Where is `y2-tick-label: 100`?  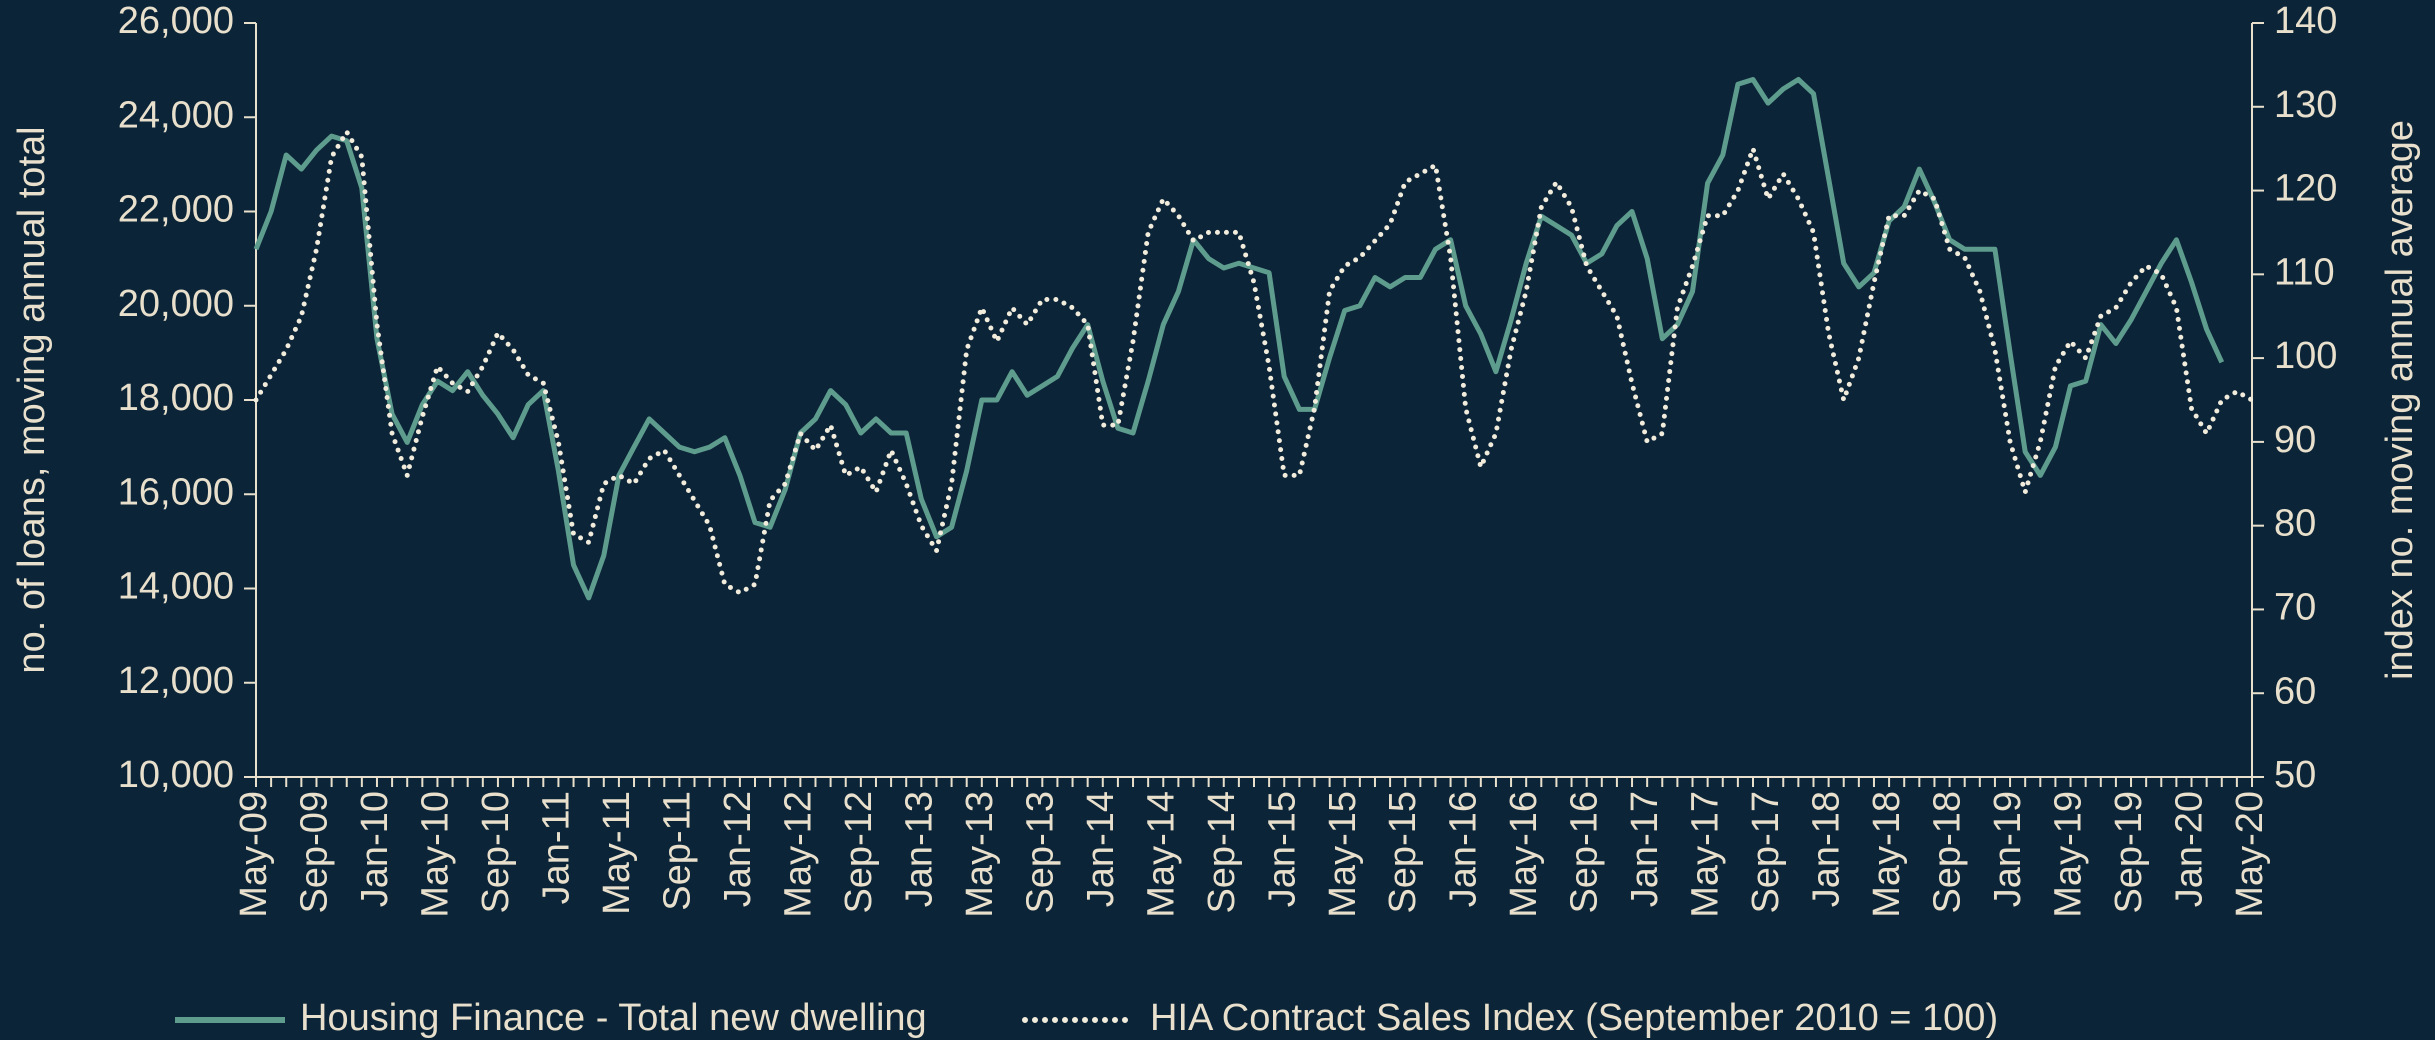
y2-tick-label: 100 is located at coordinates (2305, 356).